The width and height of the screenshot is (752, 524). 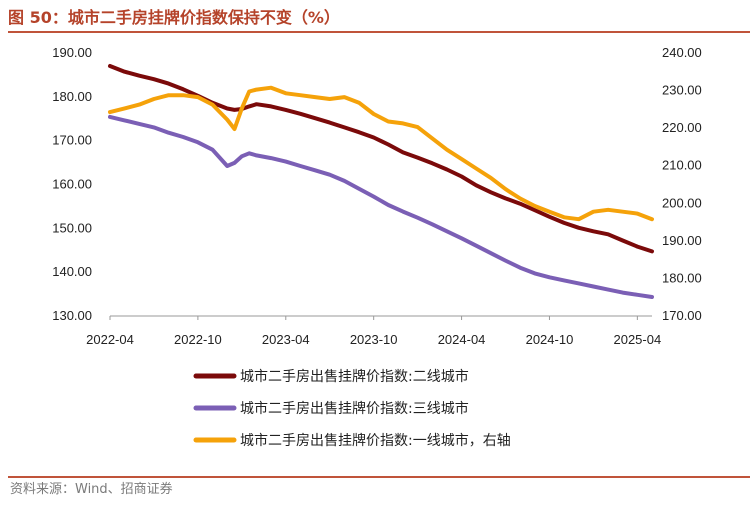 What do you see at coordinates (379, 32) in the screenshot?
I see `title-divider` at bounding box center [379, 32].